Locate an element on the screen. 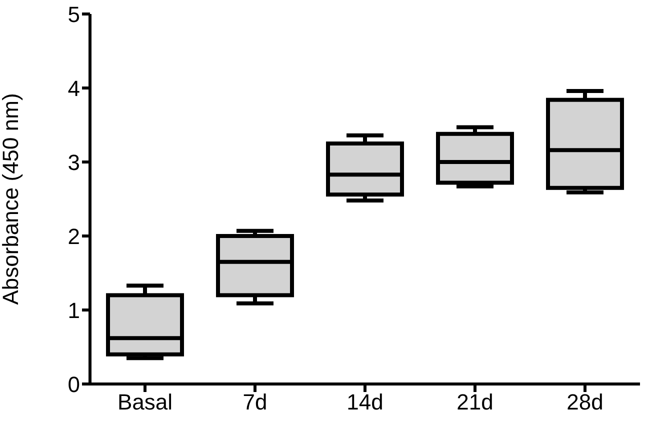 This screenshot has height=434, width=650. x-tick-label: 28d is located at coordinates (585, 402).